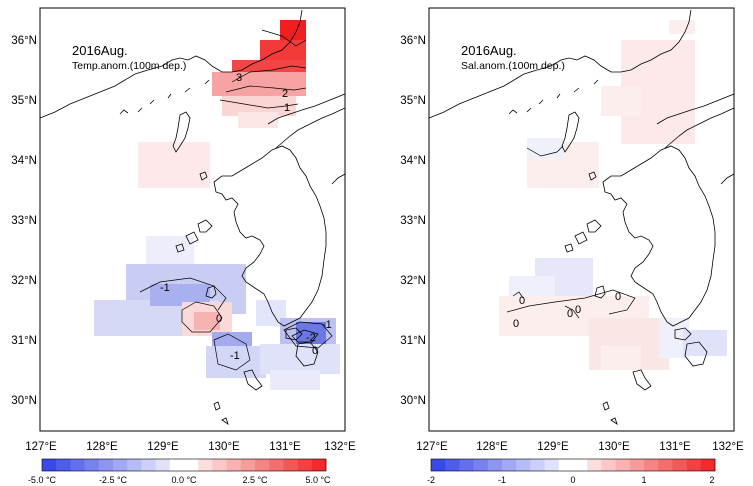 The image size is (753, 486). What do you see at coordinates (431, 480) in the screenshot?
I see `colorbar-label: -2` at bounding box center [431, 480].